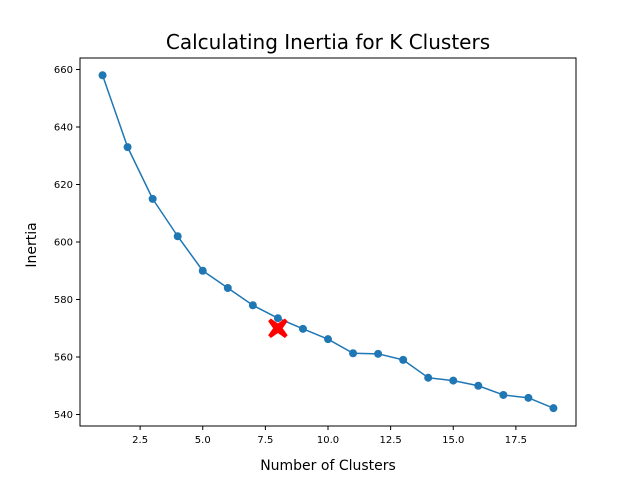  What do you see at coordinates (63, 358) in the screenshot?
I see `y-tick-label: 560` at bounding box center [63, 358].